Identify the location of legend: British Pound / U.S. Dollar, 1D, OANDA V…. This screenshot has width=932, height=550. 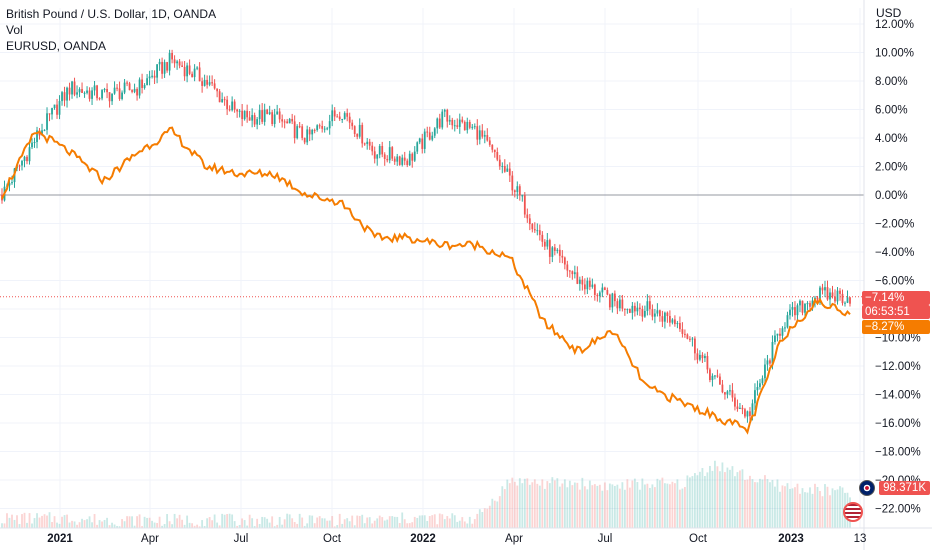
(111, 30).